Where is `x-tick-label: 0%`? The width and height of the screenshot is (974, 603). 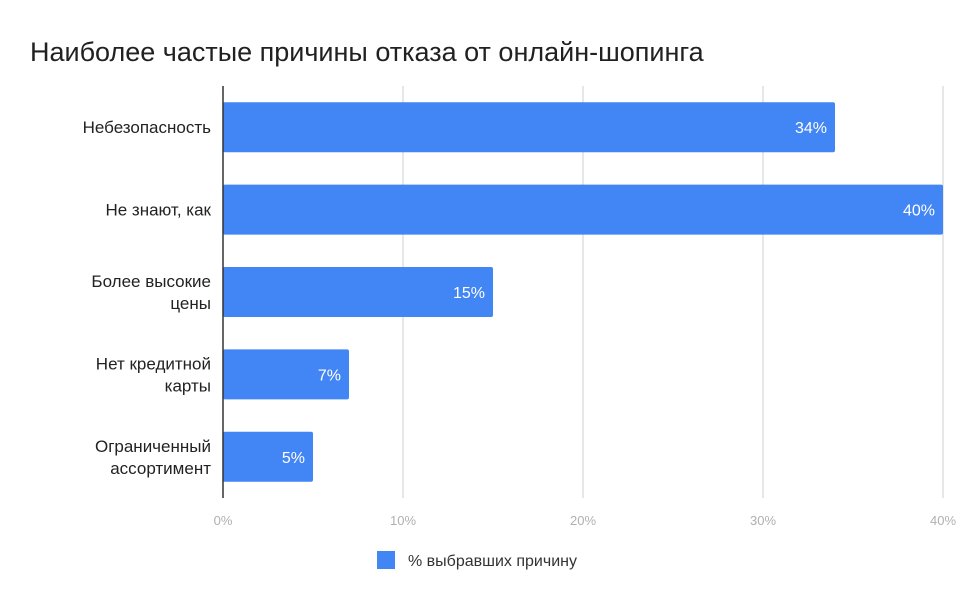
x-tick-label: 0% is located at coordinates (223, 520).